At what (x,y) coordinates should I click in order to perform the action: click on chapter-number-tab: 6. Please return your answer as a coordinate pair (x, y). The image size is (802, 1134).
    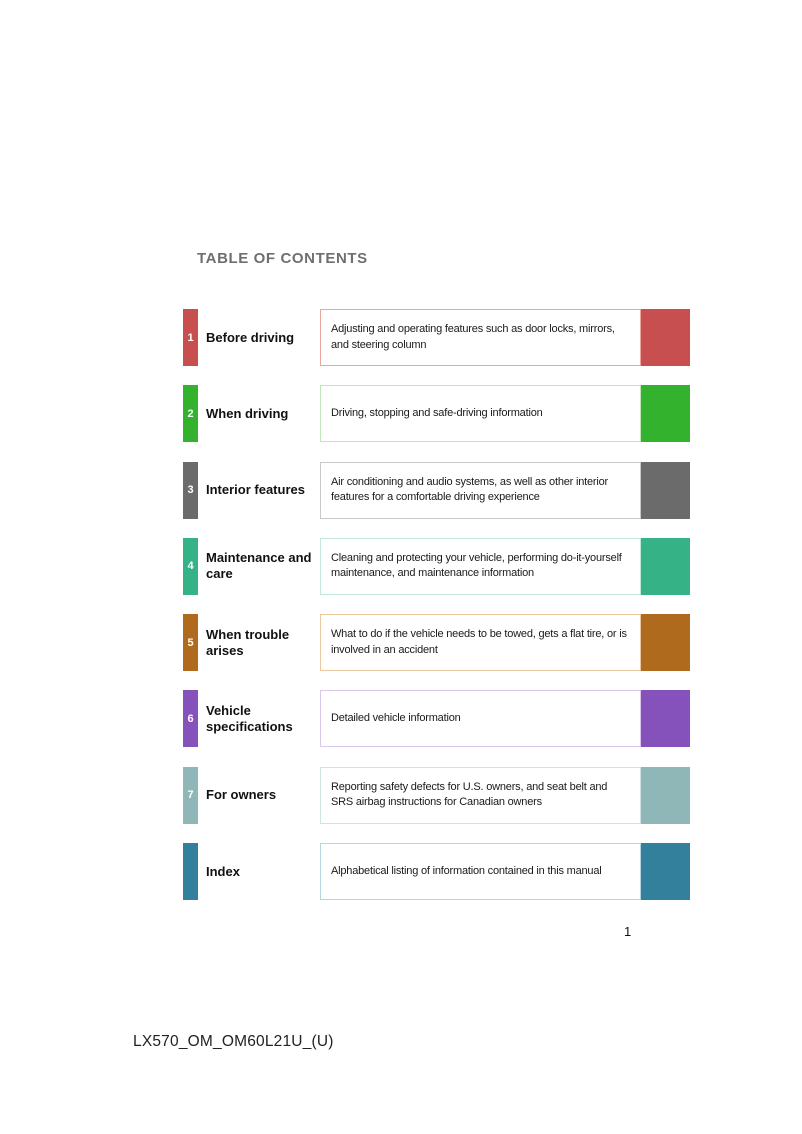
    Looking at the image, I should click on (190, 719).